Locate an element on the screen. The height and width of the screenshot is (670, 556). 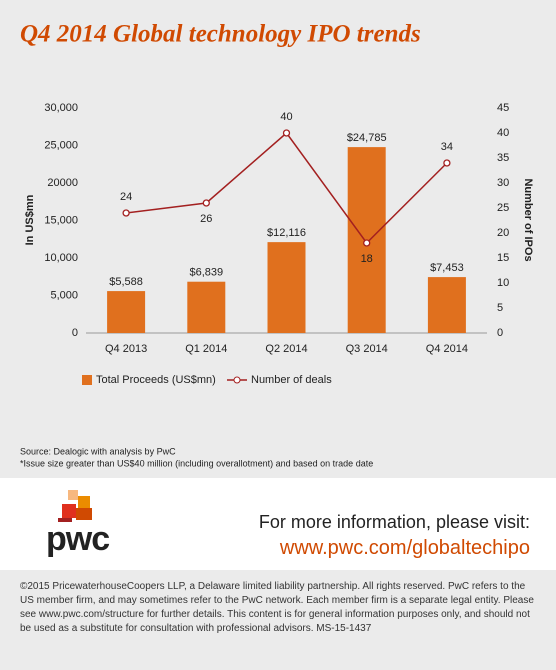
y-tick-label: 15,000 is located at coordinates (61, 220).